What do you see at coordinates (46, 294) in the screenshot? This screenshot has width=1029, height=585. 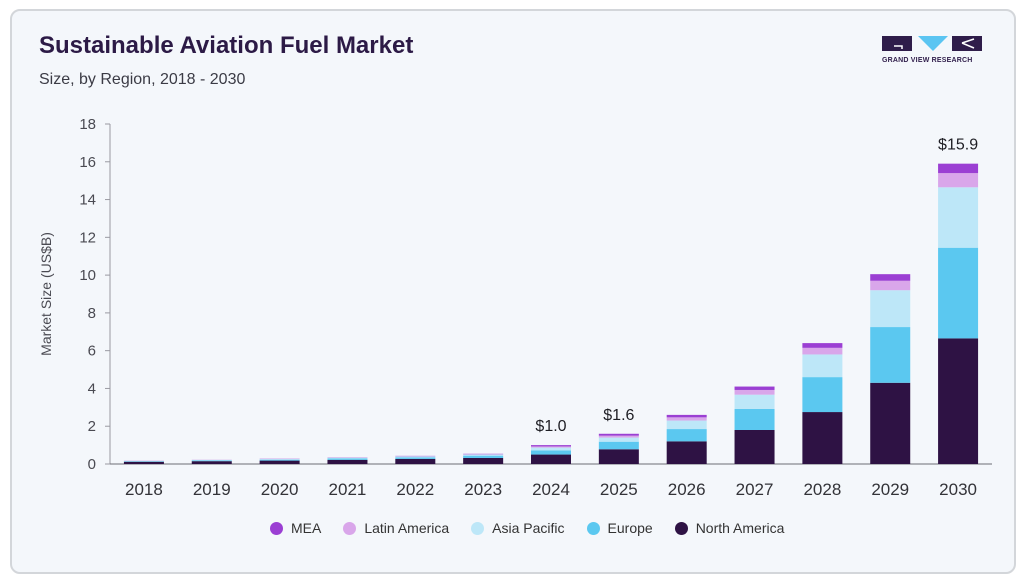 I see `y-axis-title: Market Size (US$B)` at bounding box center [46, 294].